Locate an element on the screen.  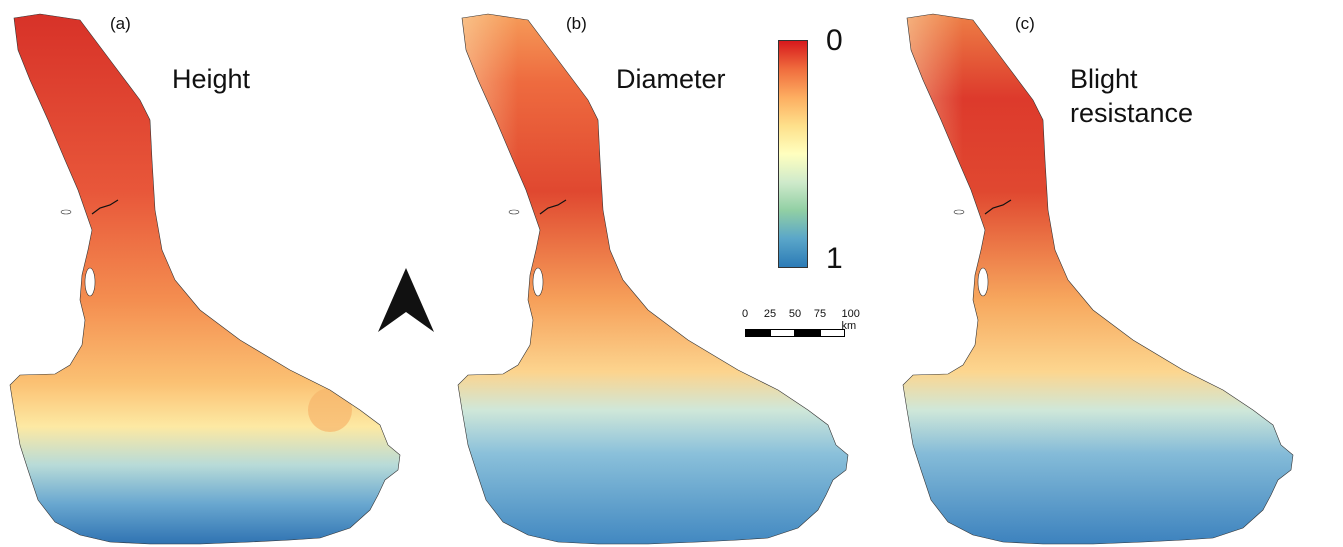
scale-tick-label: 0 is located at coordinates (745, 314).